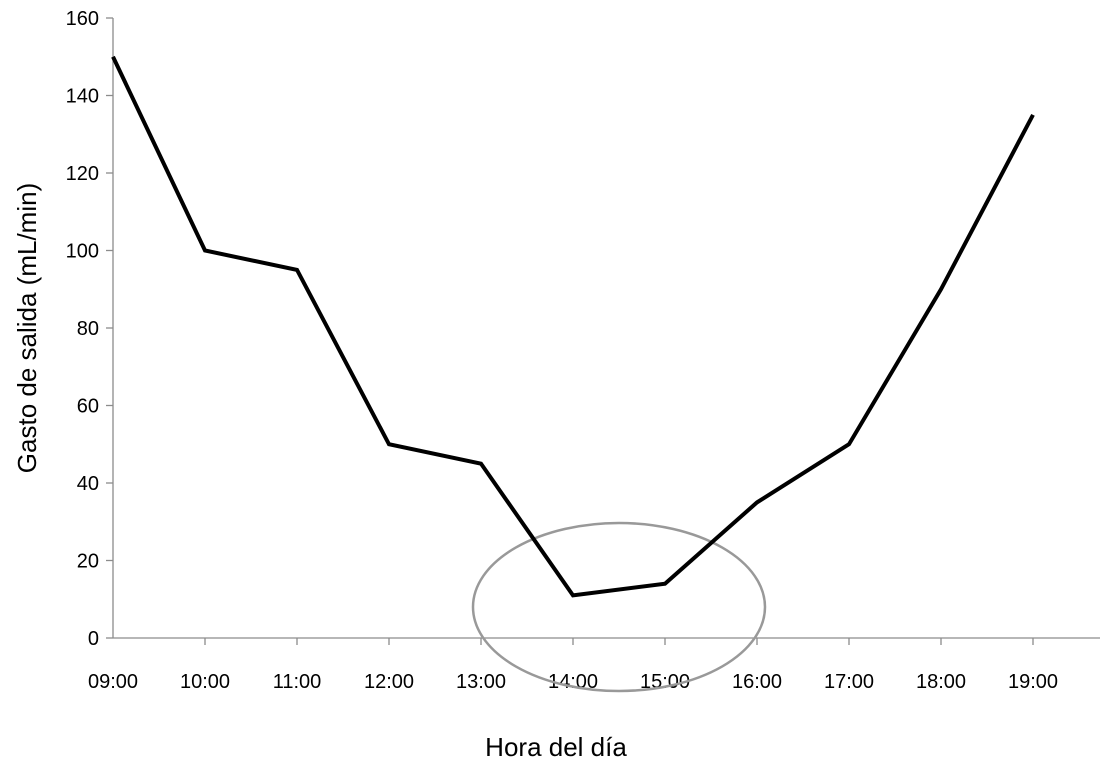  What do you see at coordinates (573, 682) in the screenshot?
I see `x-tick-label: 14:00` at bounding box center [573, 682].